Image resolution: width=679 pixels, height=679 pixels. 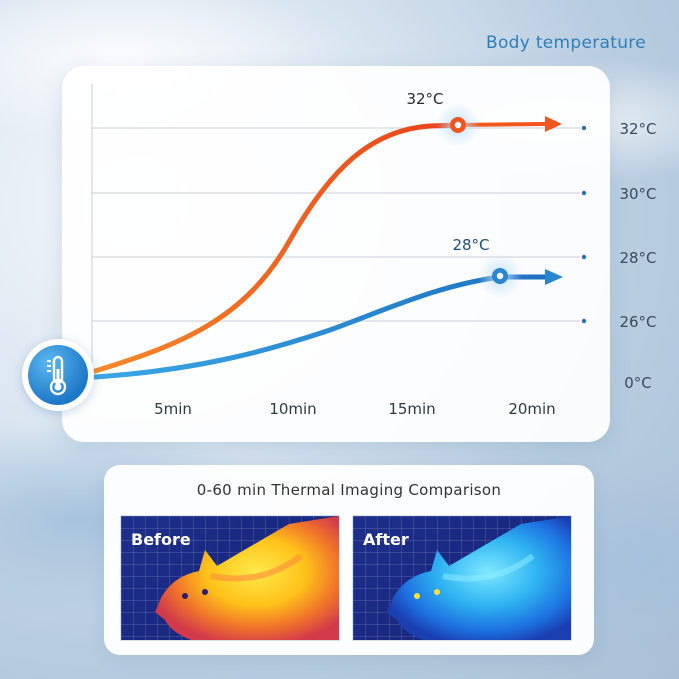 I want to click on x-tick-label: 5min, so click(x=173, y=409).